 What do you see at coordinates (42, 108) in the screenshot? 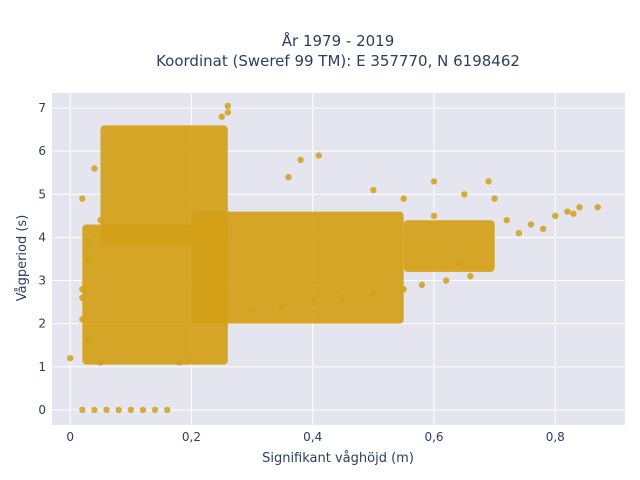
I see `y-tick-label: 7` at bounding box center [42, 108].